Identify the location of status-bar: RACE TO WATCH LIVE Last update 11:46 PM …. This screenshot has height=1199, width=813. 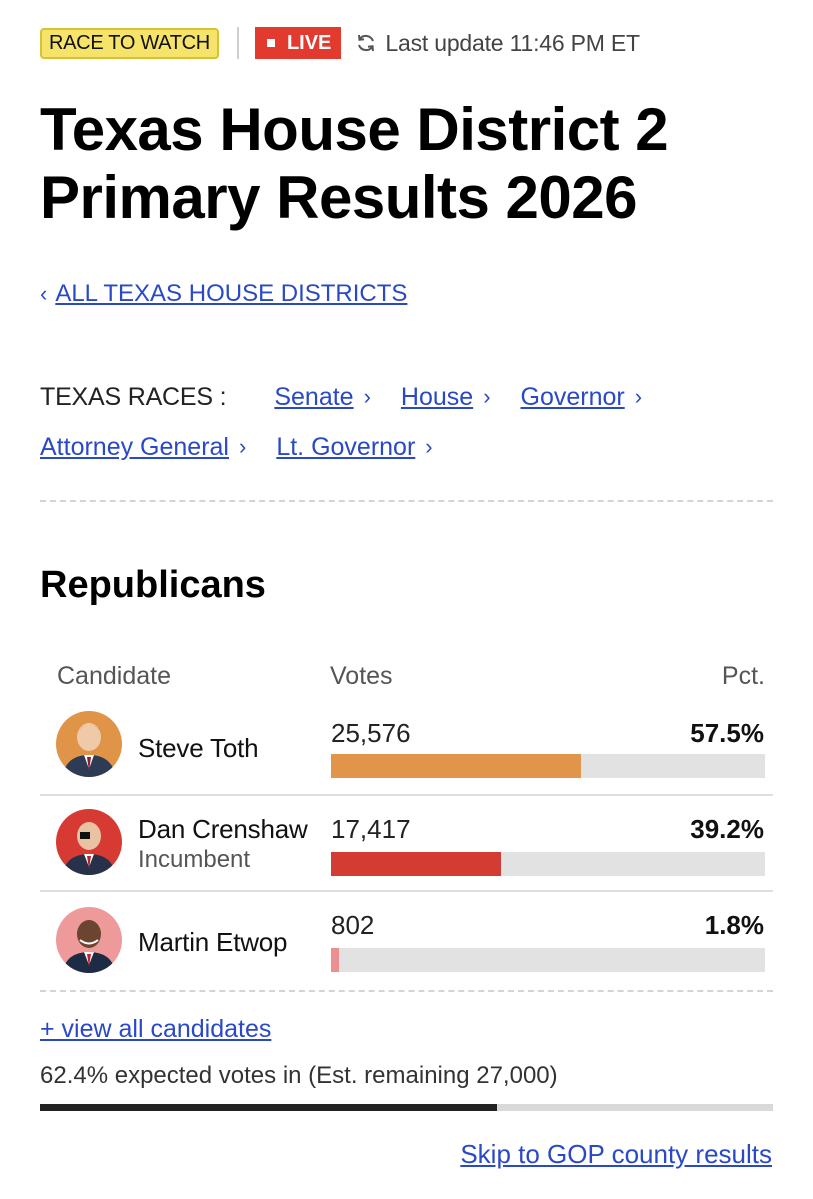
(340, 43).